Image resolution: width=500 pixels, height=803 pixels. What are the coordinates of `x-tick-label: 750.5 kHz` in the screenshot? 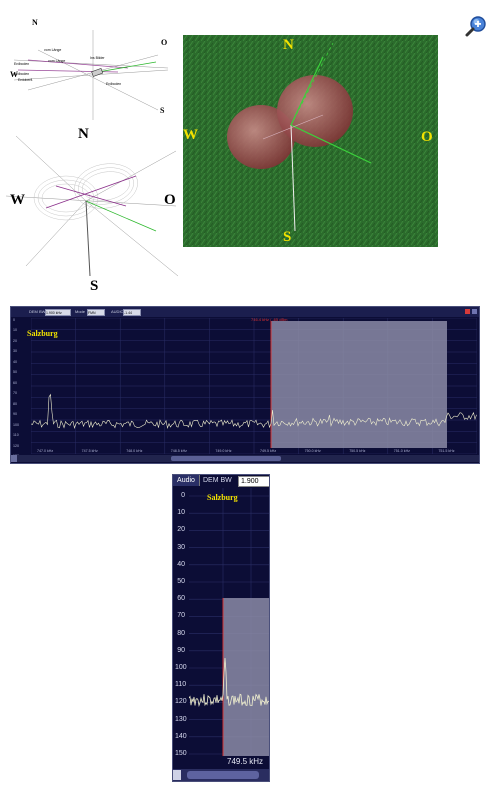 It's located at (357, 451).